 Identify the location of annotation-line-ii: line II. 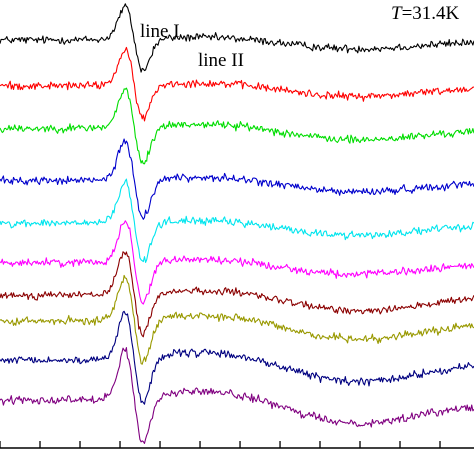
(221, 60).